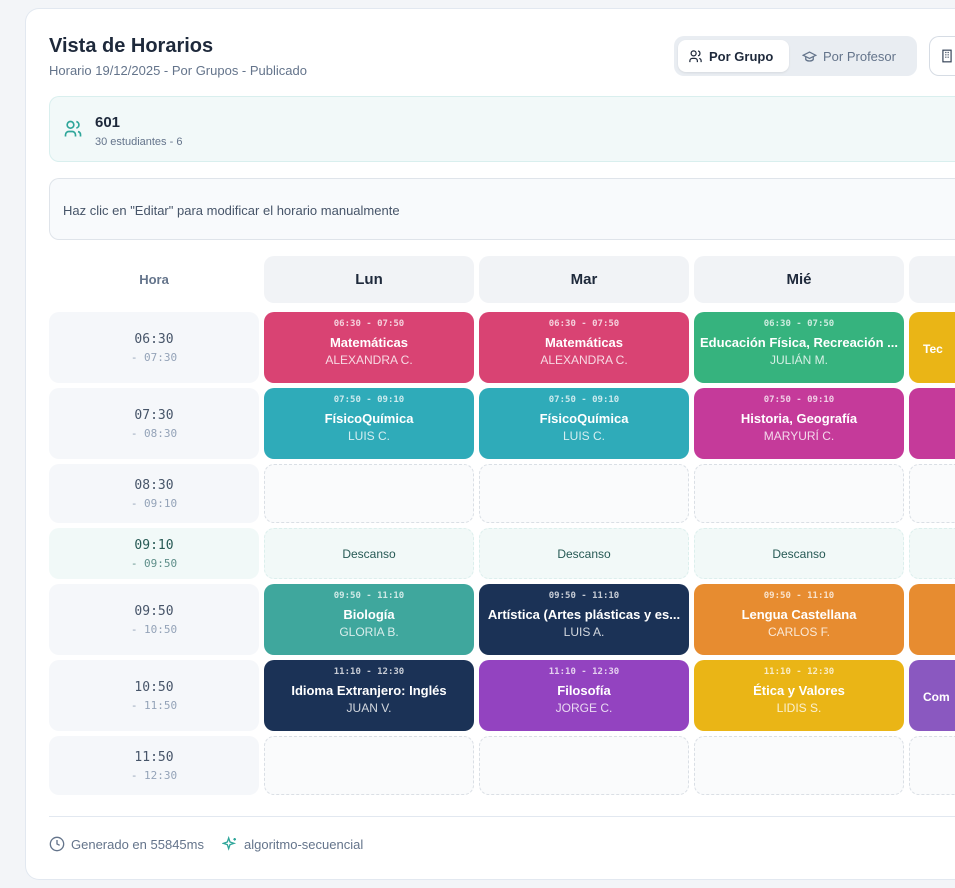  What do you see at coordinates (799, 279) in the screenshot?
I see `day-header: Mié` at bounding box center [799, 279].